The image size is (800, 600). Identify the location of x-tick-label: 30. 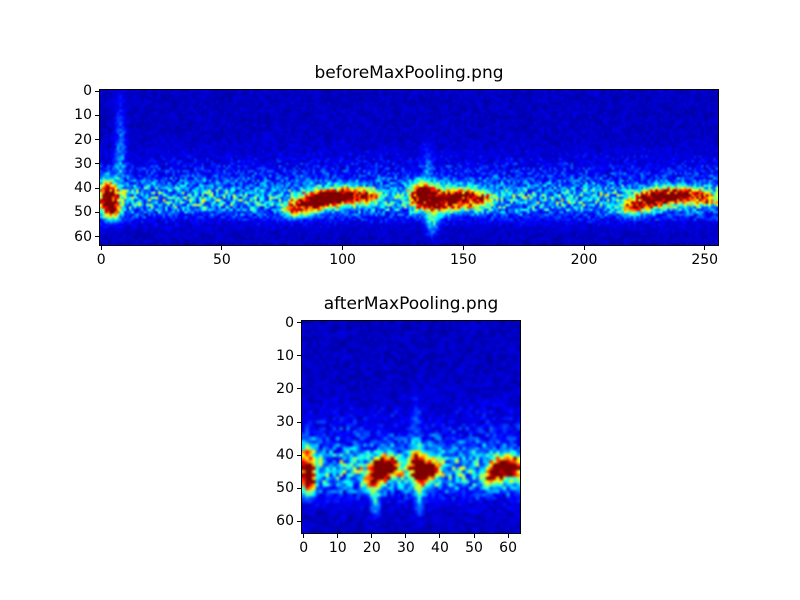
(405, 548).